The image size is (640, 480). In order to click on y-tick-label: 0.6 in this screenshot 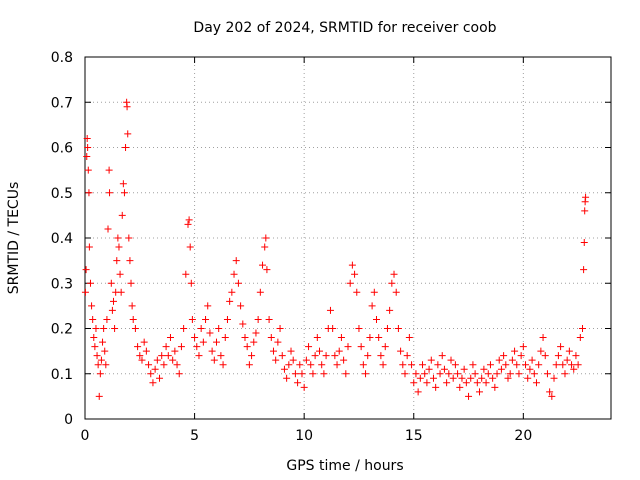, I will do `click(62, 149)`.